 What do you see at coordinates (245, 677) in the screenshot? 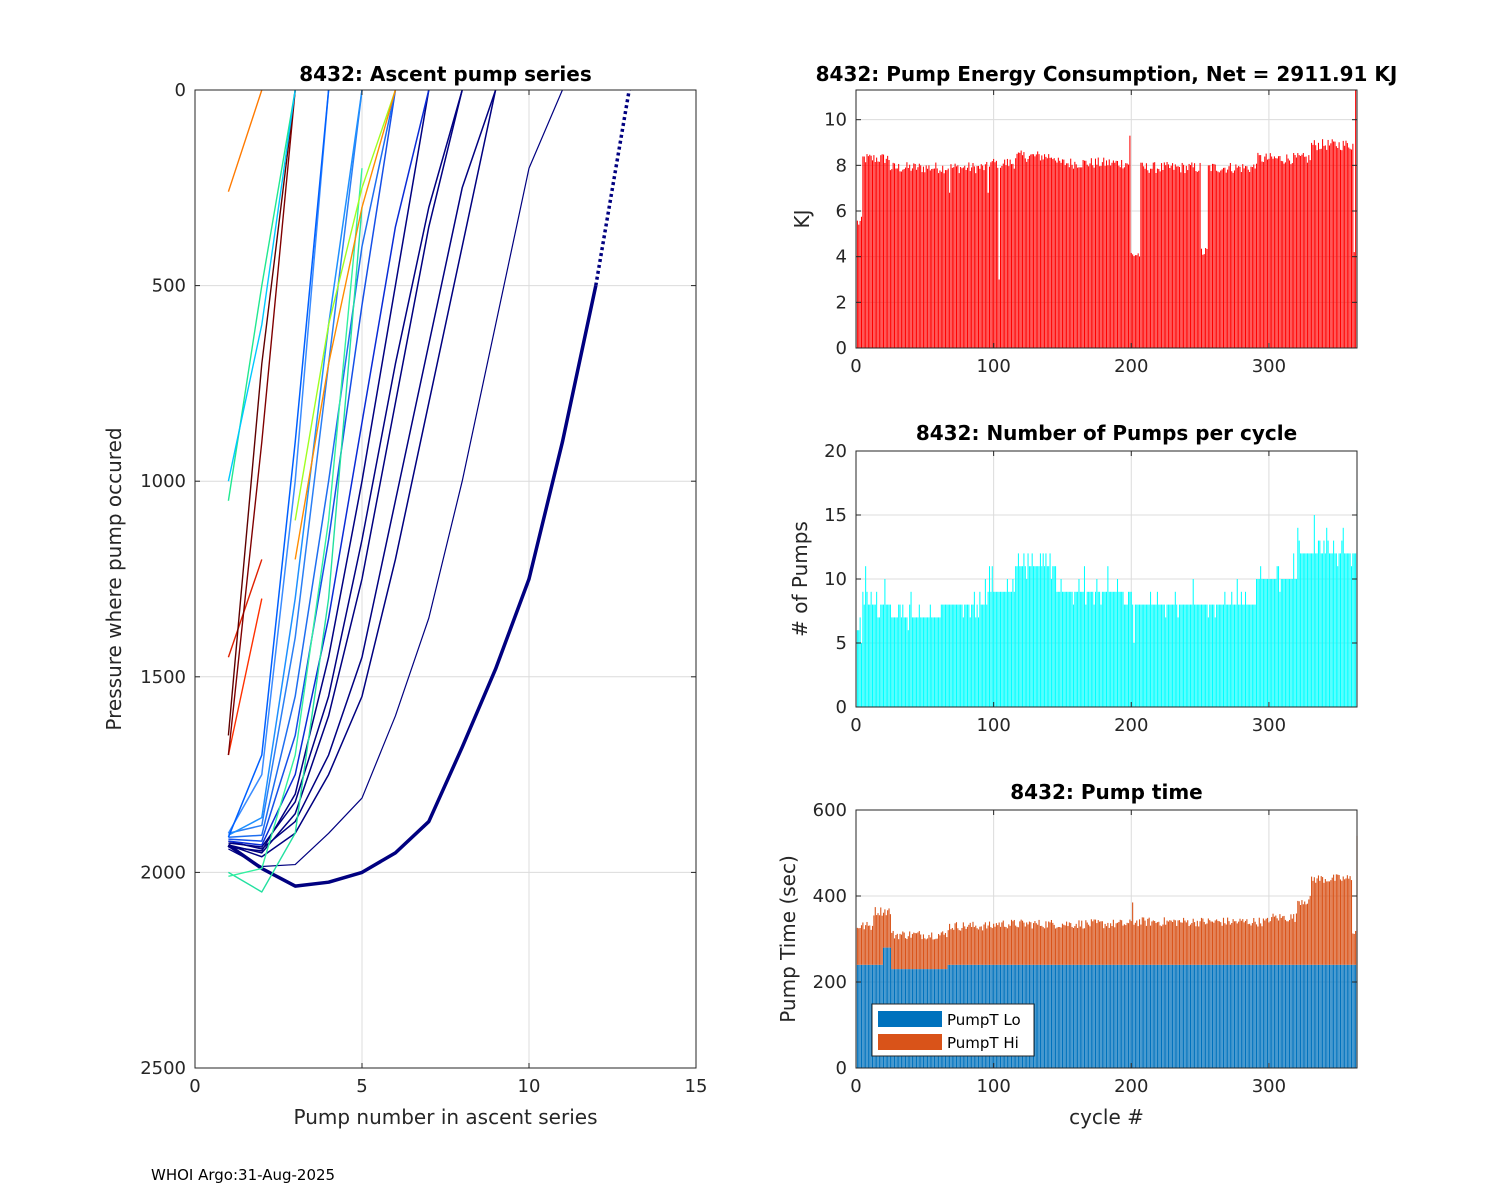
I see `ascent-series-red-a` at bounding box center [245, 677].